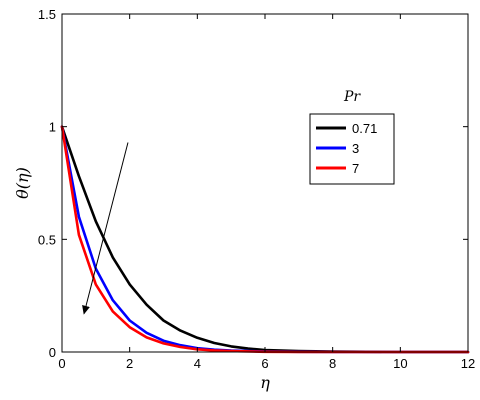 This screenshot has height=400, width=480. Describe the element at coordinates (332, 363) in the screenshot. I see `x-tick-label-4: 8` at that location.